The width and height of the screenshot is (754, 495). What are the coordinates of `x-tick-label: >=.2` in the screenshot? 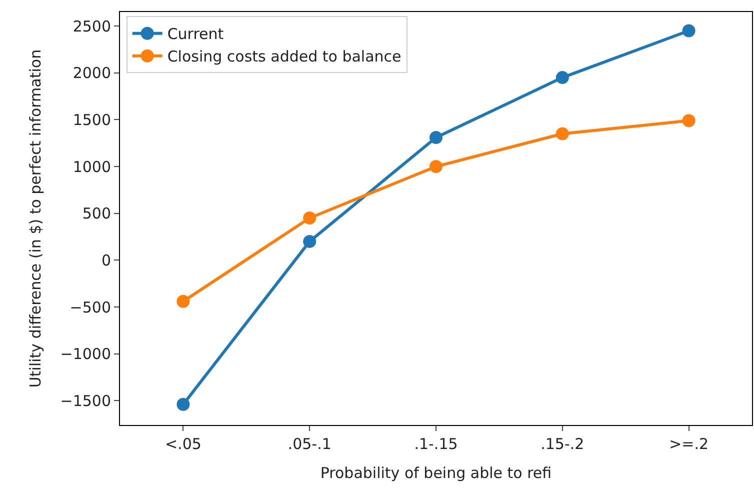 It's located at (689, 444).